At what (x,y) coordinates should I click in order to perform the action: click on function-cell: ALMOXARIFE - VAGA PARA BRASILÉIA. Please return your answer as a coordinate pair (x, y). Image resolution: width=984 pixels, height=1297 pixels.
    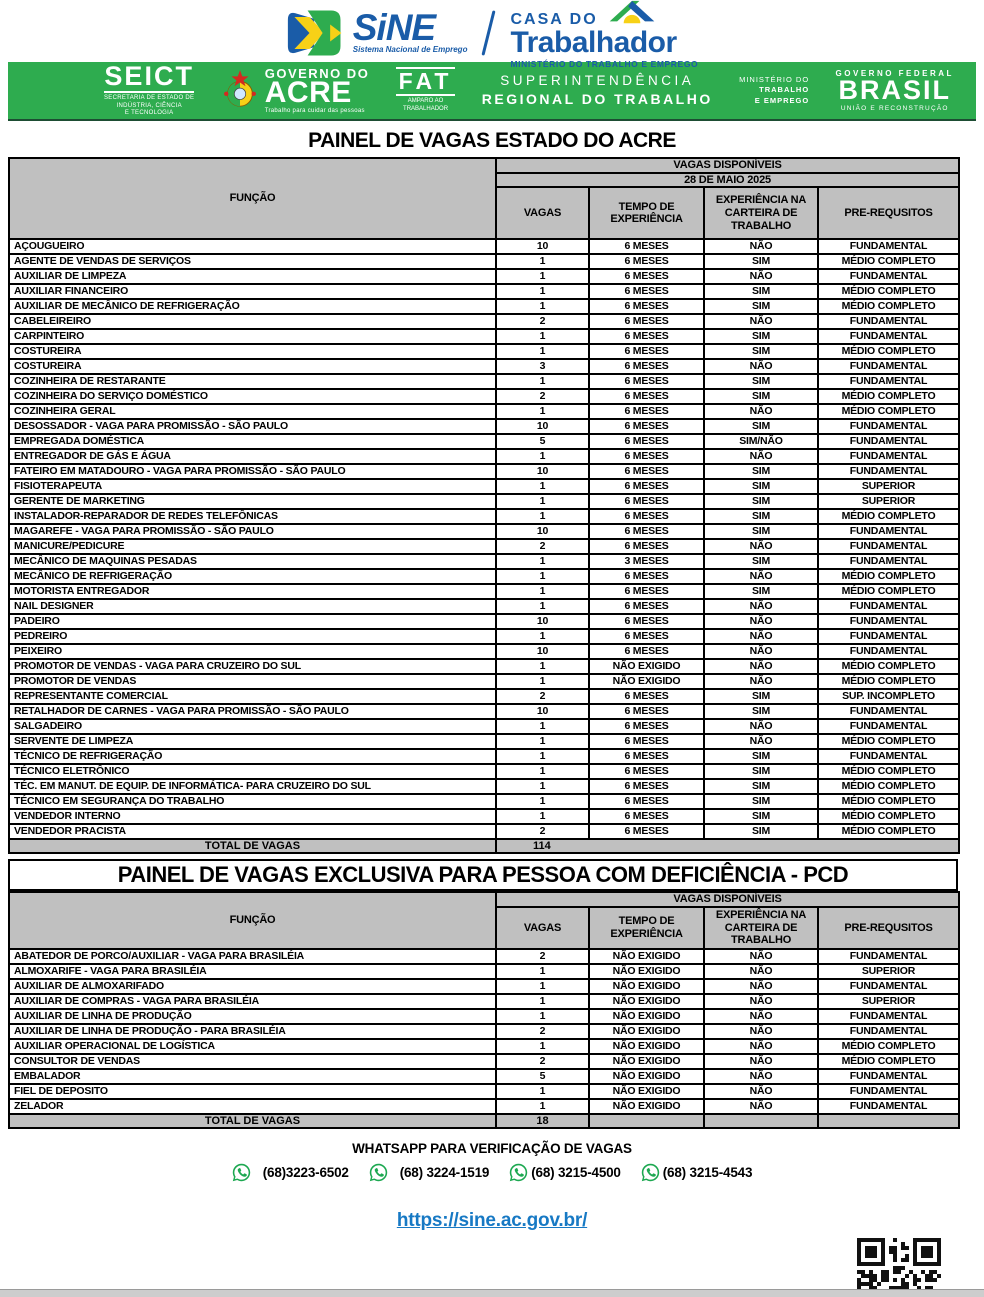
    Looking at the image, I should click on (252, 971).